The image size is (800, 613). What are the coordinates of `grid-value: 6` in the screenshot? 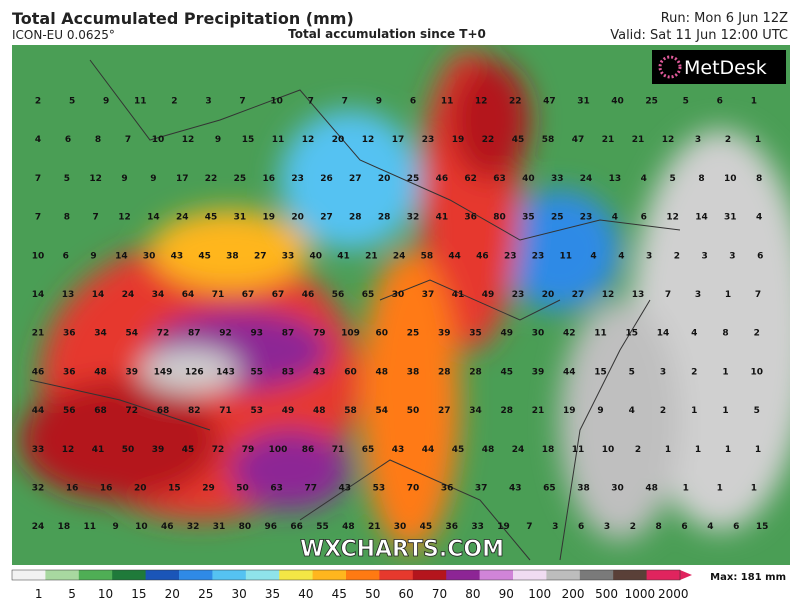 It's located at (760, 256).